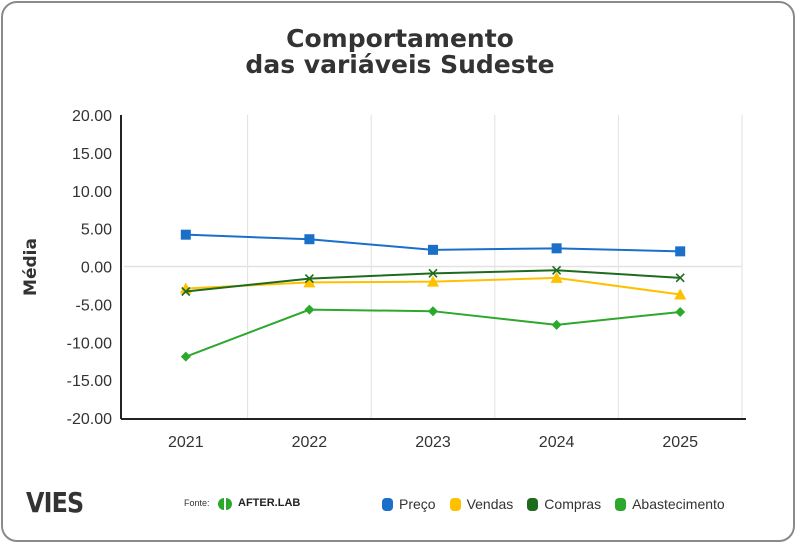 This screenshot has height=545, width=800. I want to click on legend-item: Abastecimento, so click(670, 504).